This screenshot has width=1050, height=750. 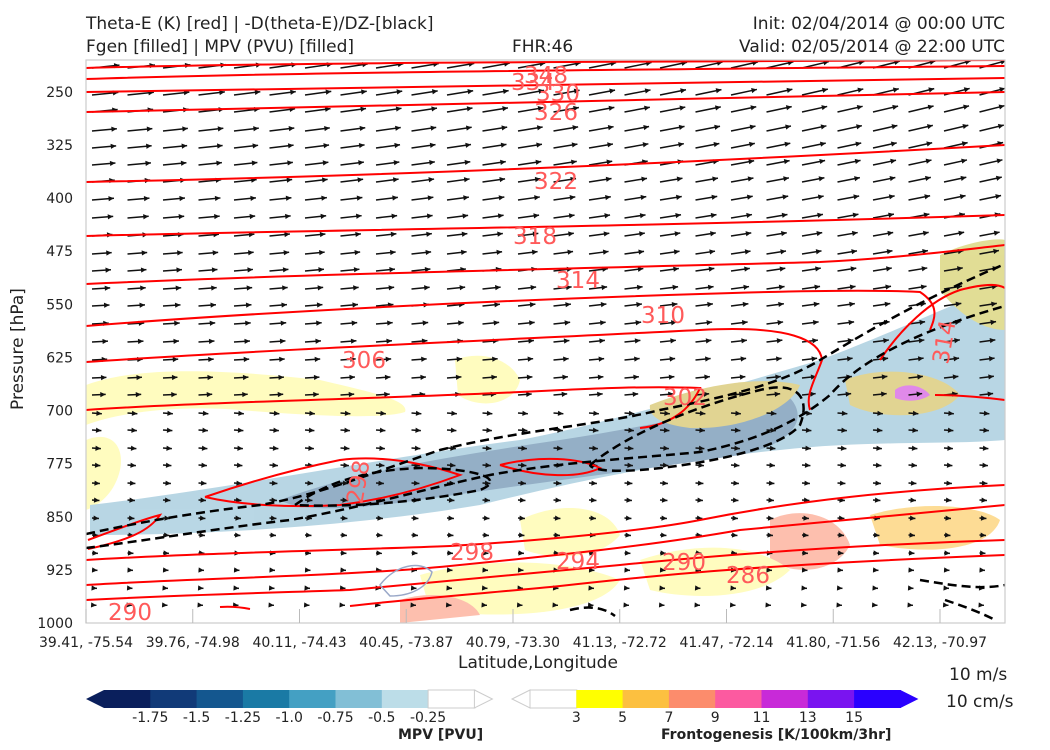 I want to click on y-tick-label: 850, so click(x=59, y=518).